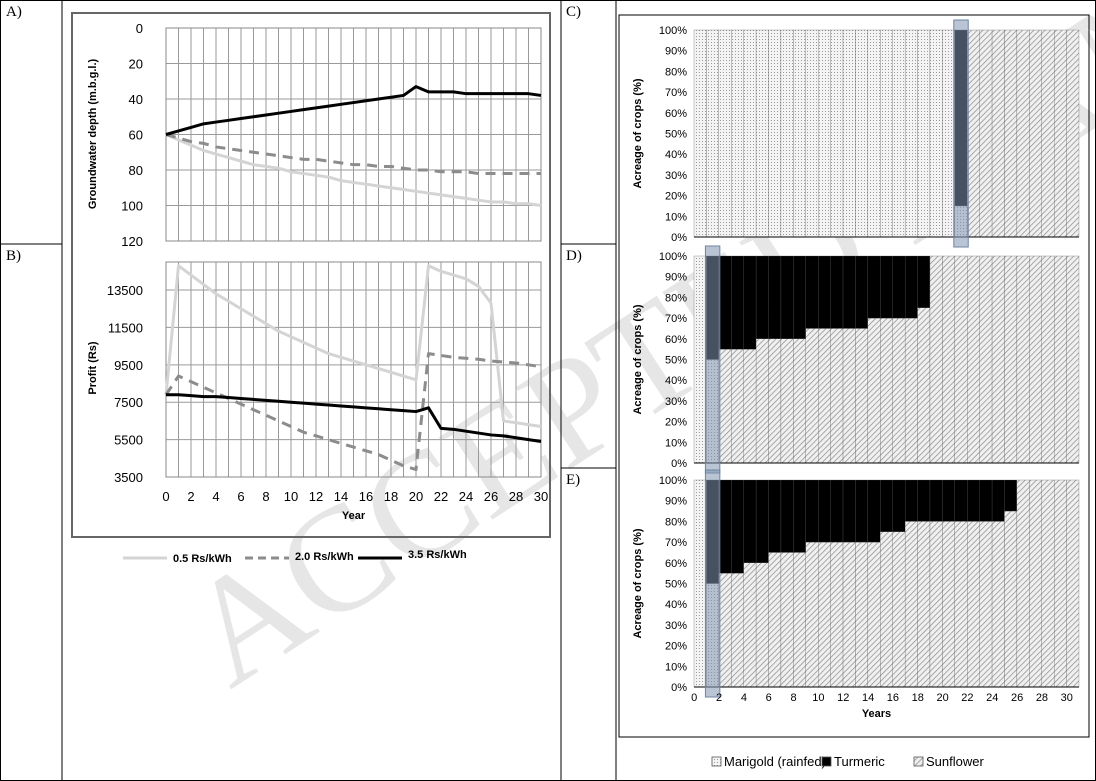  I want to click on legend-label: 3.5 Rs/kWh, so click(437, 555).